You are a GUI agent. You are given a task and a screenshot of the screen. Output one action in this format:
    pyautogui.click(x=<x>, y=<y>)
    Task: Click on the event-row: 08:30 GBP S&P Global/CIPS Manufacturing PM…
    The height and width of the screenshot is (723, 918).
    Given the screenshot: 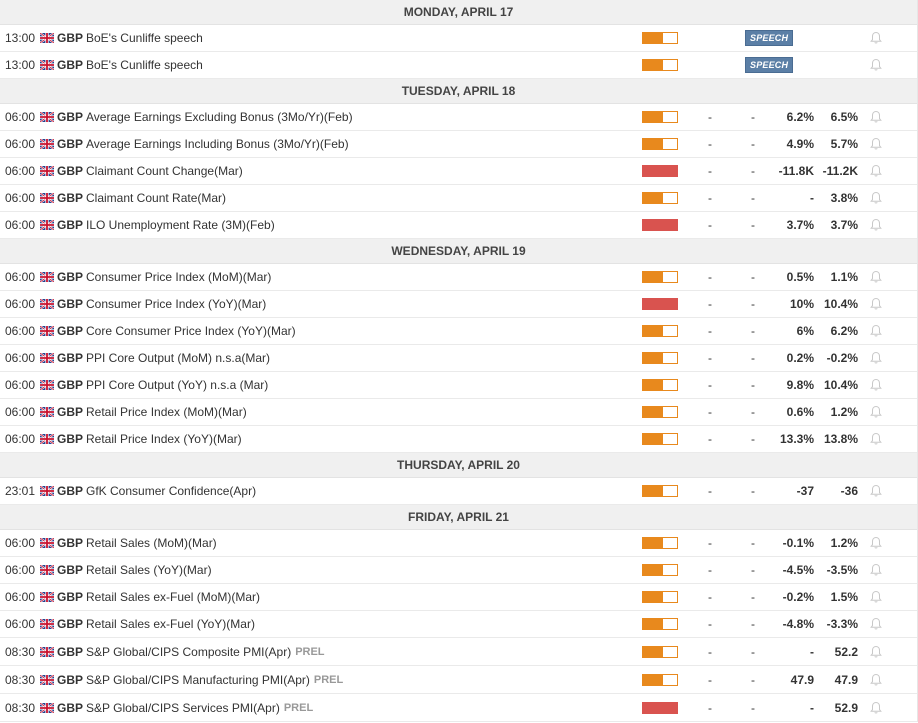 What is the action you would take?
    pyautogui.click(x=458, y=680)
    